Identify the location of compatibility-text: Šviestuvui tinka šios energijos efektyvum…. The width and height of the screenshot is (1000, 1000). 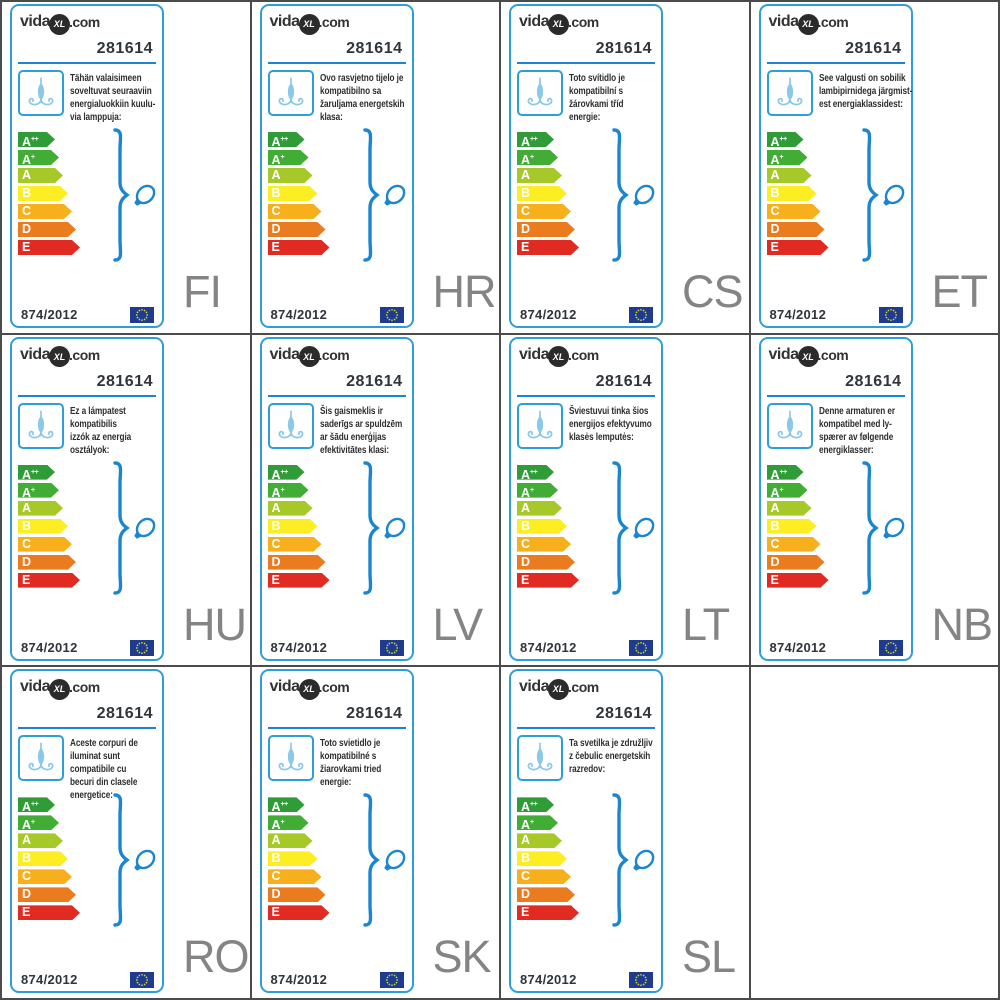
(610, 424).